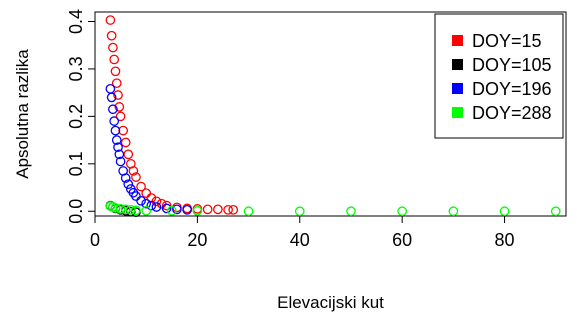 This screenshot has height=320, width=577. Describe the element at coordinates (76, 68) in the screenshot. I see `y-tick-label: 0.3` at that location.